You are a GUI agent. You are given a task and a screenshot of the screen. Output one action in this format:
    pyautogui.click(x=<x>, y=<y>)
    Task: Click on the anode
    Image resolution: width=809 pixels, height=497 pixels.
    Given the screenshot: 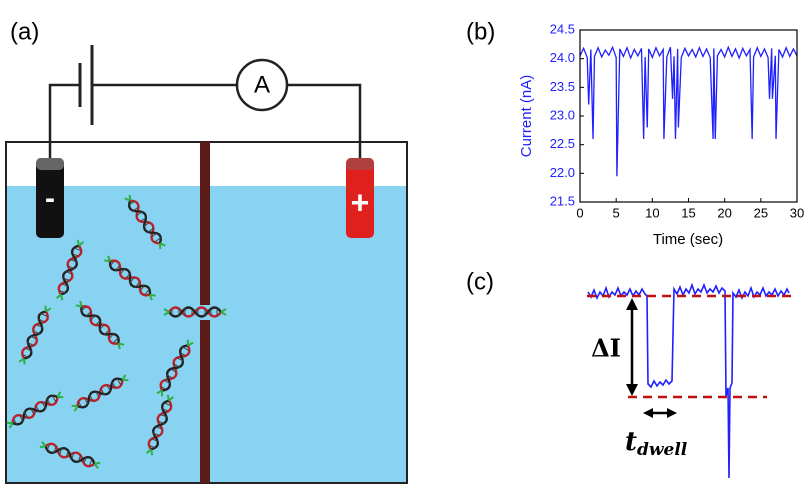 What is the action you would take?
    pyautogui.click(x=360, y=198)
    